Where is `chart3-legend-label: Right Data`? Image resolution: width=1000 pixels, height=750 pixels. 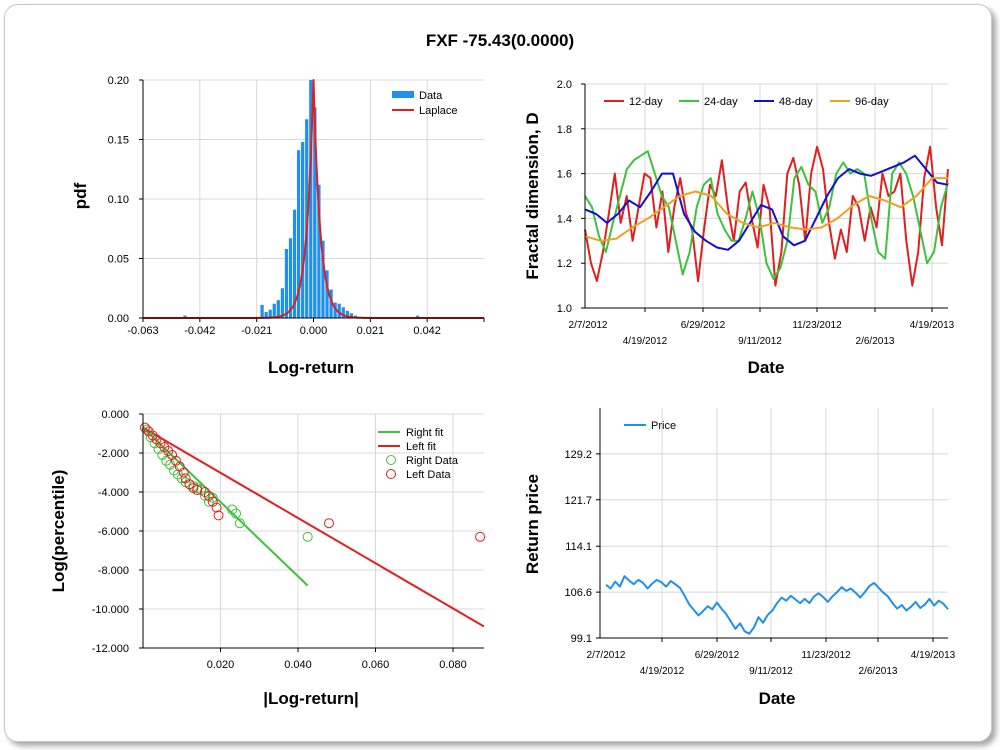
chart3-legend-label: Right Data is located at coordinates (432, 461).